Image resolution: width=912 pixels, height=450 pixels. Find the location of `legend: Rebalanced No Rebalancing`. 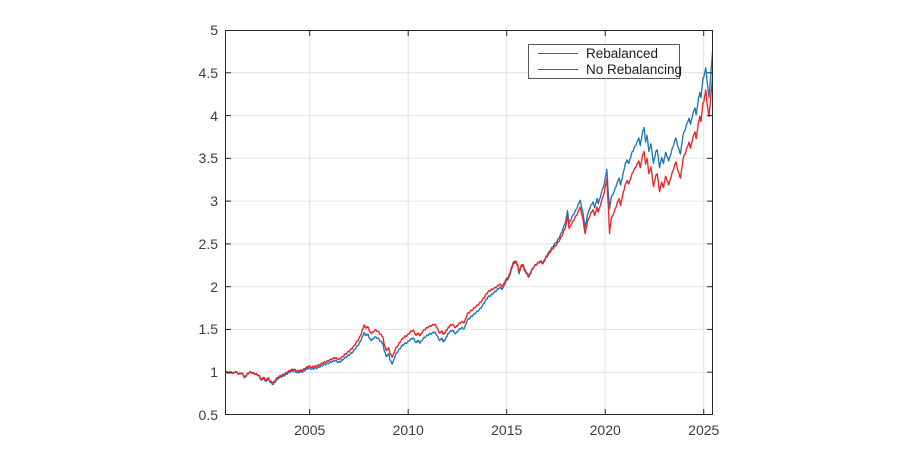

legend: Rebalanced No Rebalancing is located at coordinates (605, 61).